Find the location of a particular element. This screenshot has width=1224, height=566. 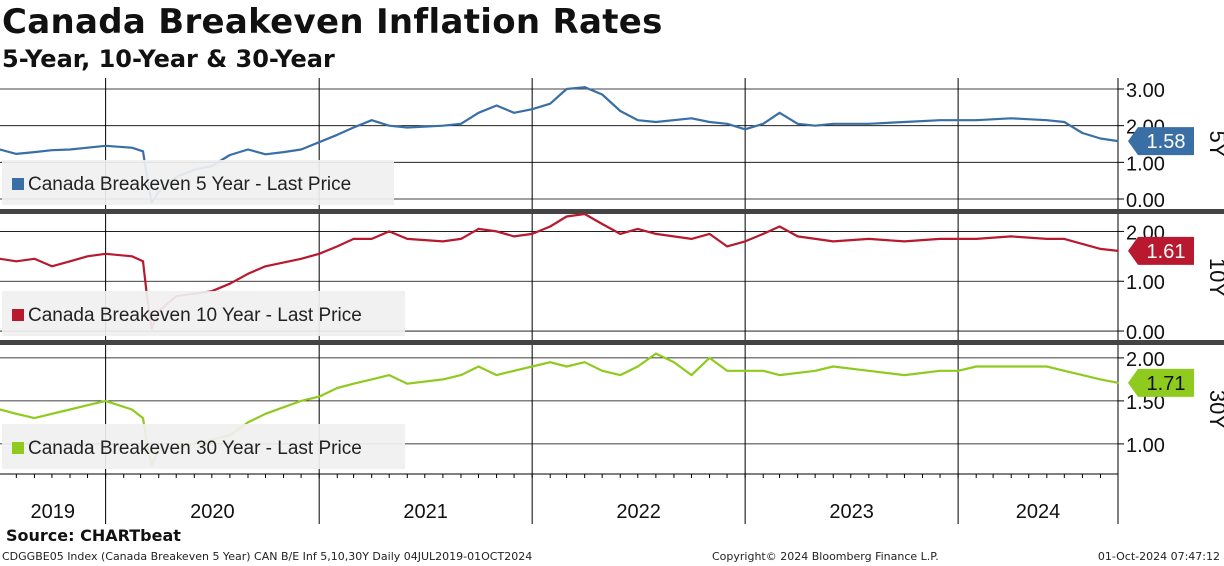

timestamp: 01-Oct-2024 07:47:12 is located at coordinates (1158, 556).